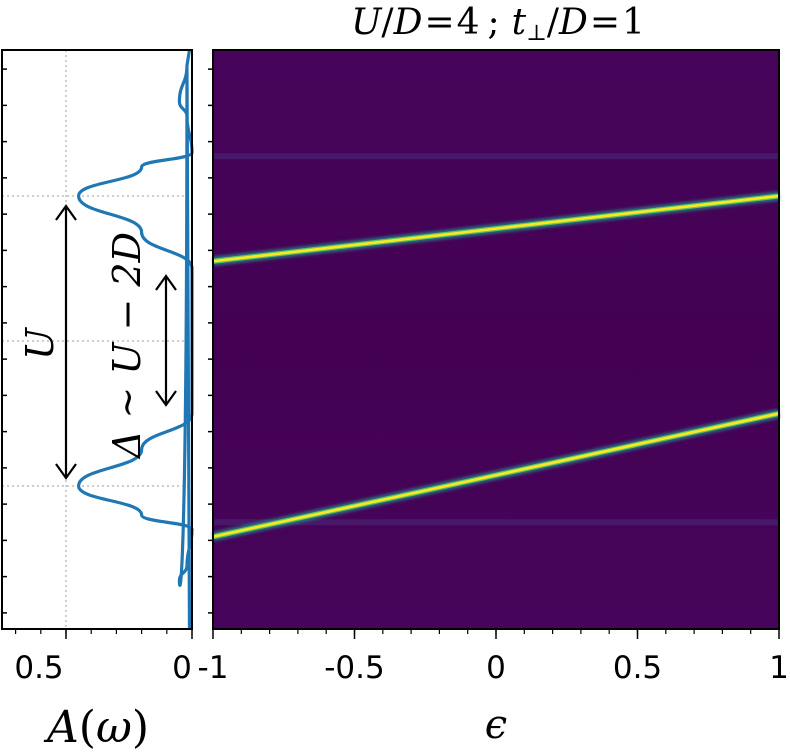 Image resolution: width=790 pixels, height=756 pixels. What do you see at coordinates (213, 668) in the screenshot?
I see `heatmap-x-tick-label: -1` at bounding box center [213, 668].